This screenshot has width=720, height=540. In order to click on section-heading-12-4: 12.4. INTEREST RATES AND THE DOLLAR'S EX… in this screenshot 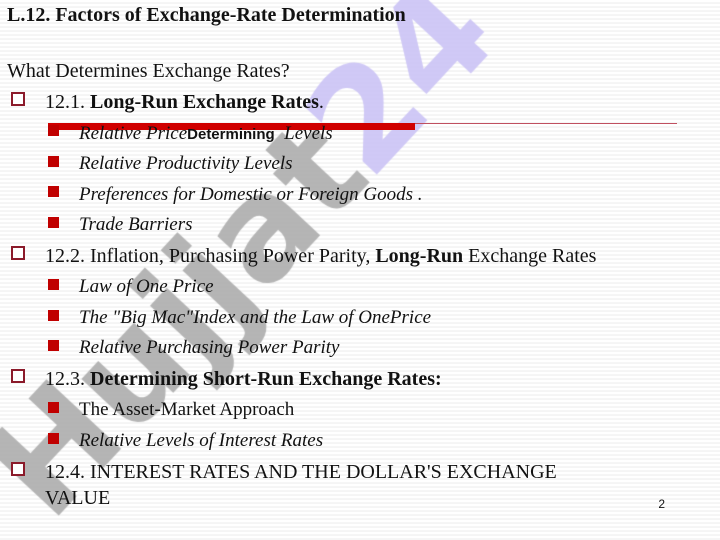, I will do `click(301, 472)`.